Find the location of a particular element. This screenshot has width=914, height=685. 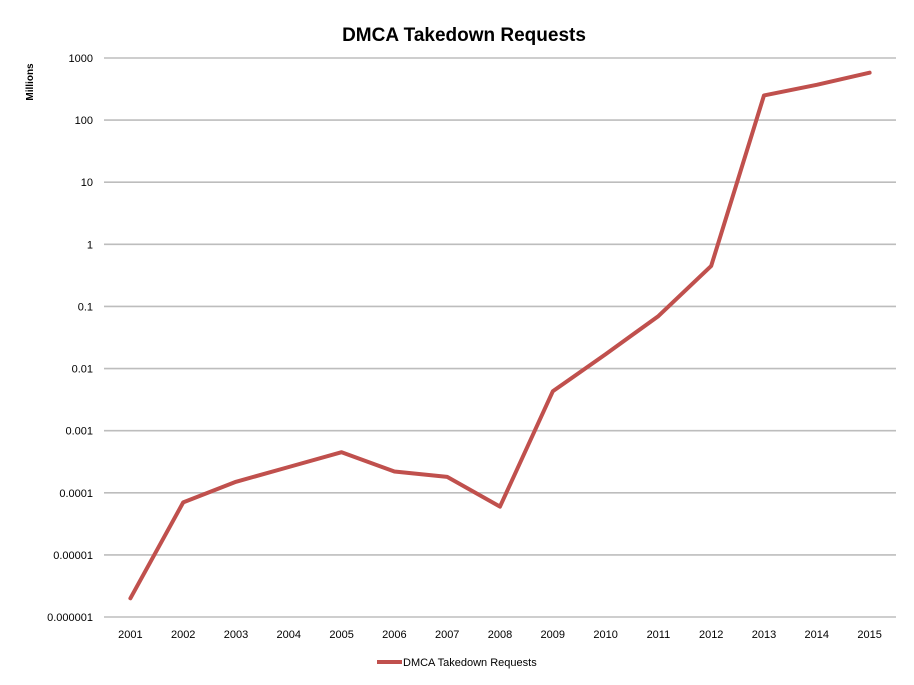

x-tick-label: 2015 is located at coordinates (869, 635).